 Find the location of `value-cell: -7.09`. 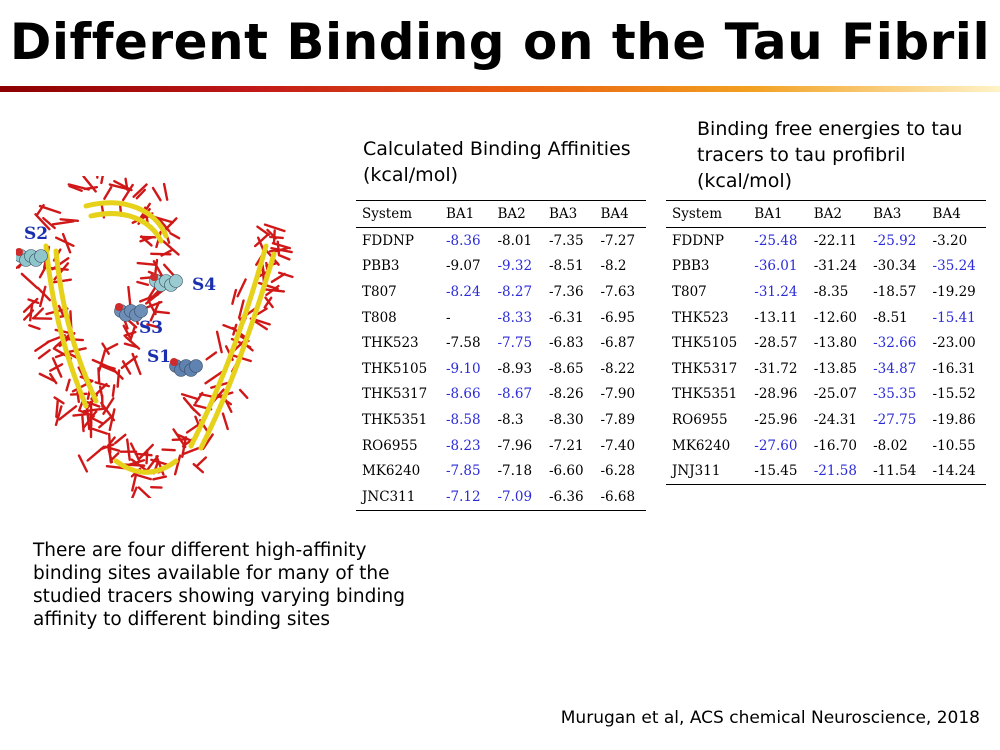

value-cell: -7.09 is located at coordinates (517, 497).